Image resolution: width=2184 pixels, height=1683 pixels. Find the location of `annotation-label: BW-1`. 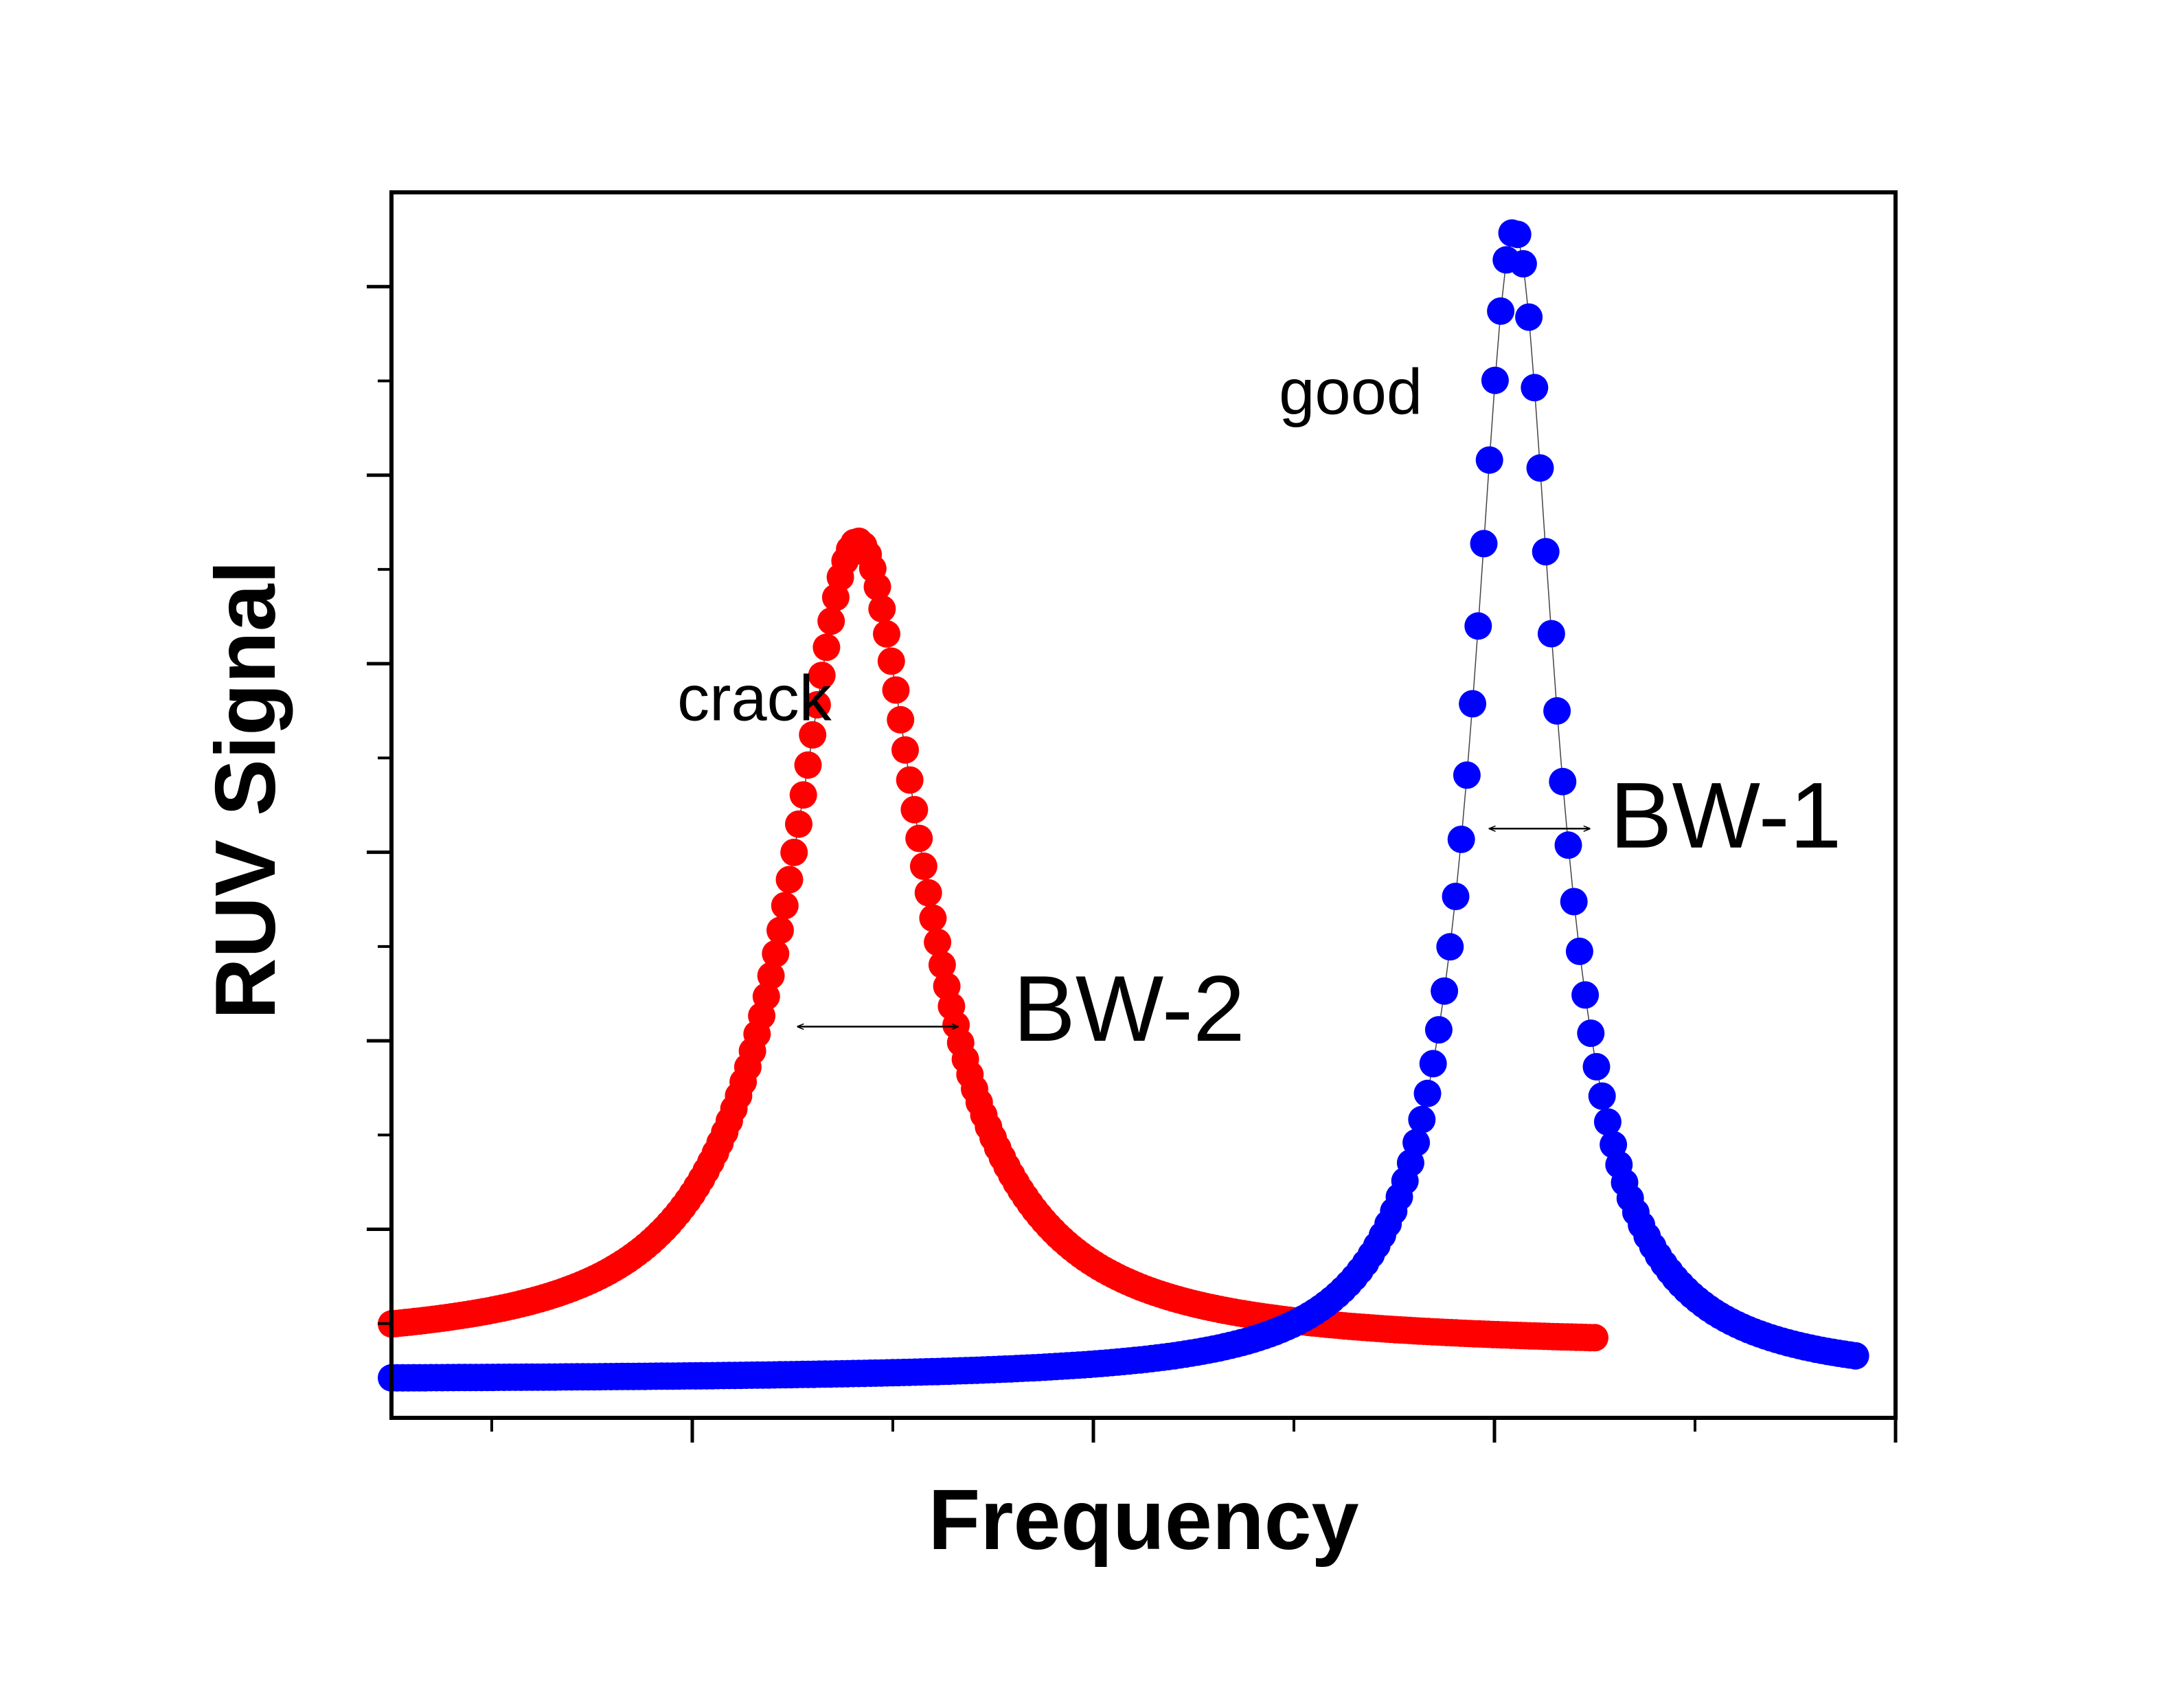

annotation-label: BW-1 is located at coordinates (1726, 815).